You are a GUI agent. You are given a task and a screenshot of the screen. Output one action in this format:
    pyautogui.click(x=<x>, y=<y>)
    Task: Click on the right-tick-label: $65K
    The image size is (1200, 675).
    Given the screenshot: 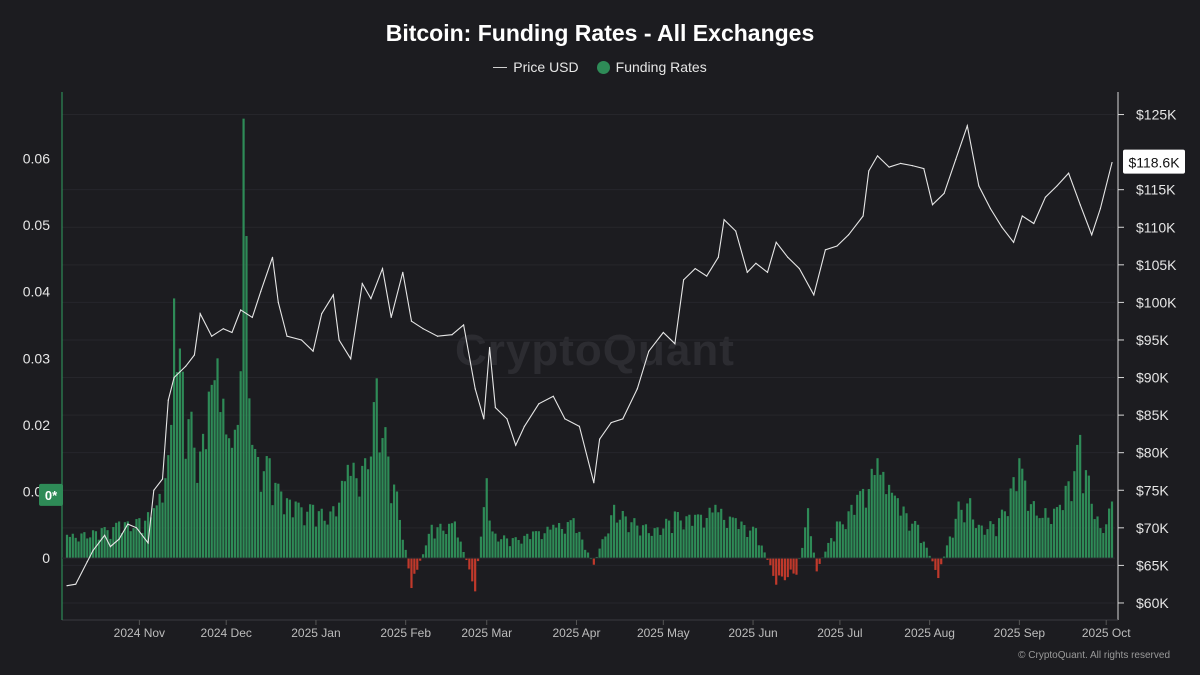 What is the action you would take?
    pyautogui.click(x=1152, y=565)
    